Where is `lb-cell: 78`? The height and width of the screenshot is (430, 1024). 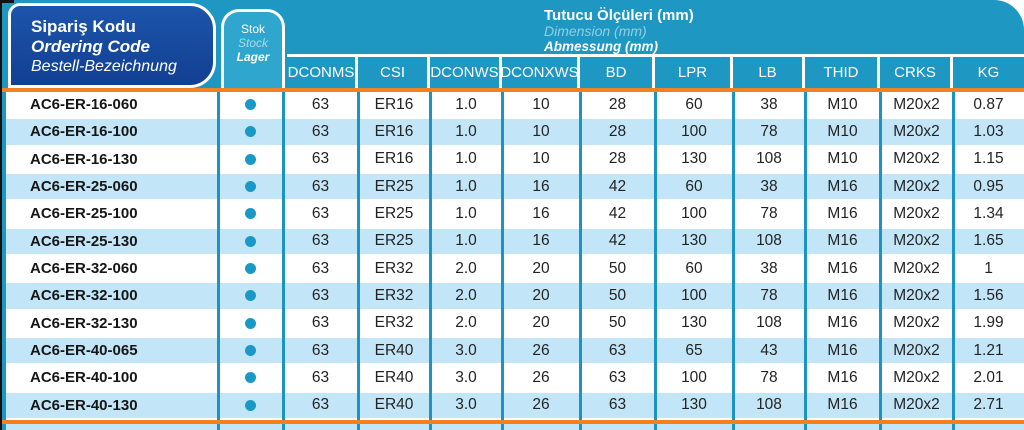 lb-cell: 78 is located at coordinates (769, 213).